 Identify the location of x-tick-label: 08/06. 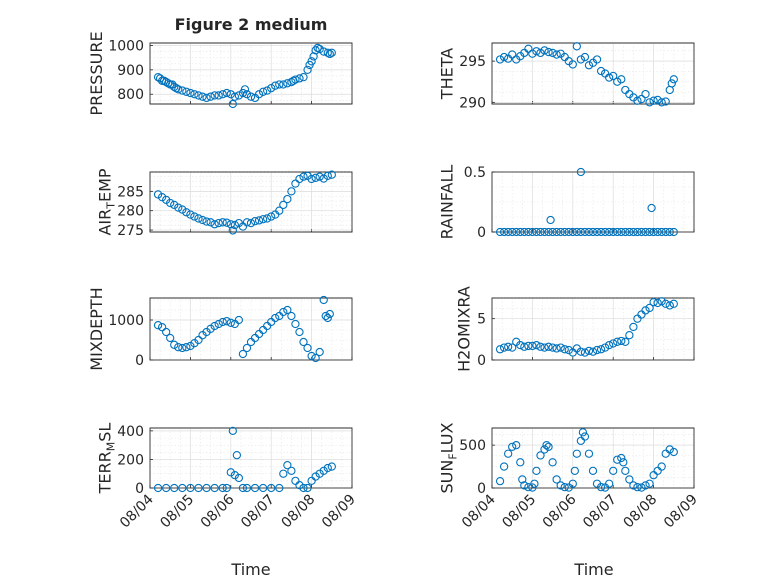
(218, 511).